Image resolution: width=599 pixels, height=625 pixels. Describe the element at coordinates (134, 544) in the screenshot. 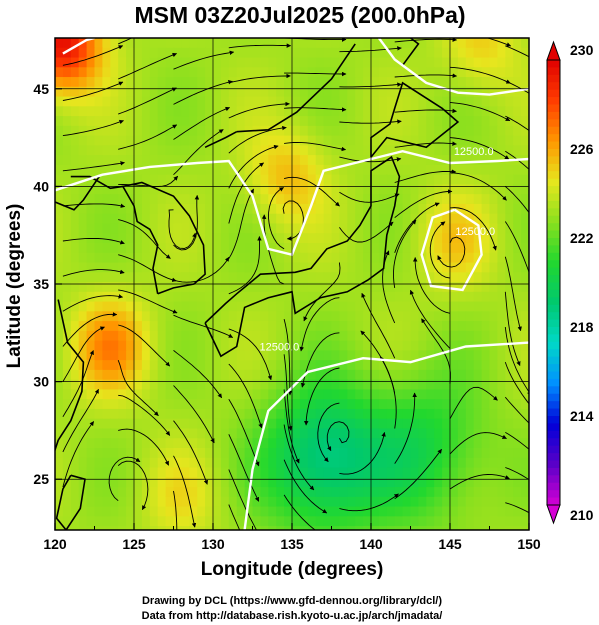

I see `x-tick-label: 125` at that location.